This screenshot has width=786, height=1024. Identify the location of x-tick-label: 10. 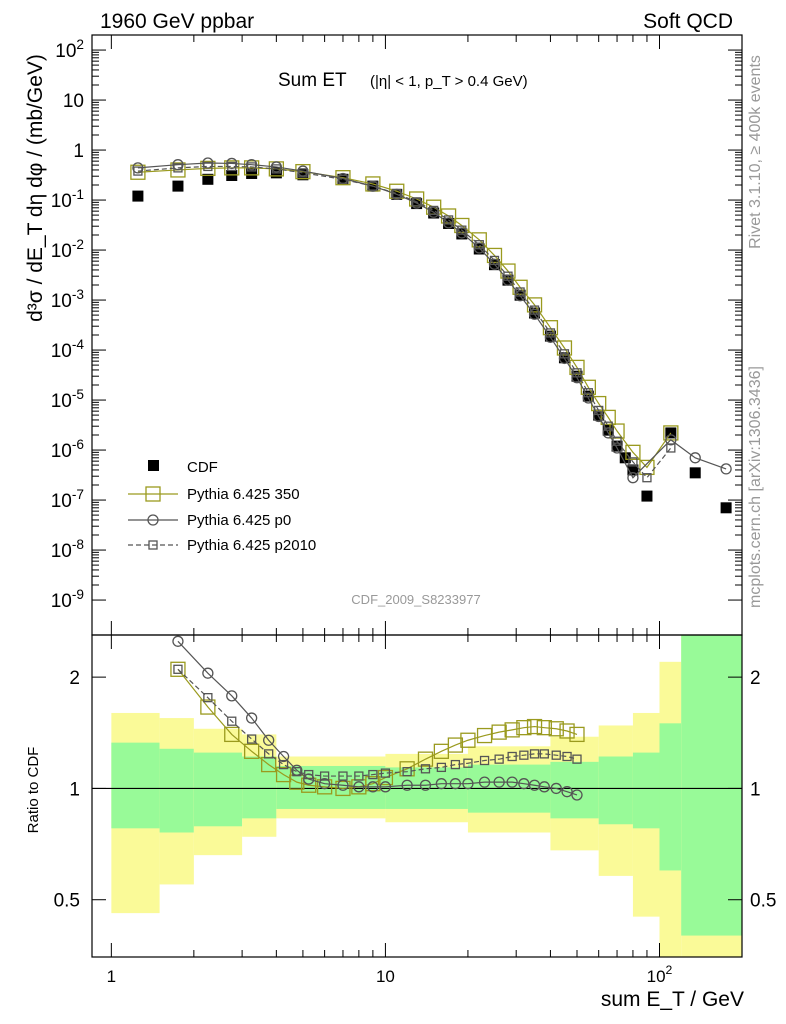
(385, 976).